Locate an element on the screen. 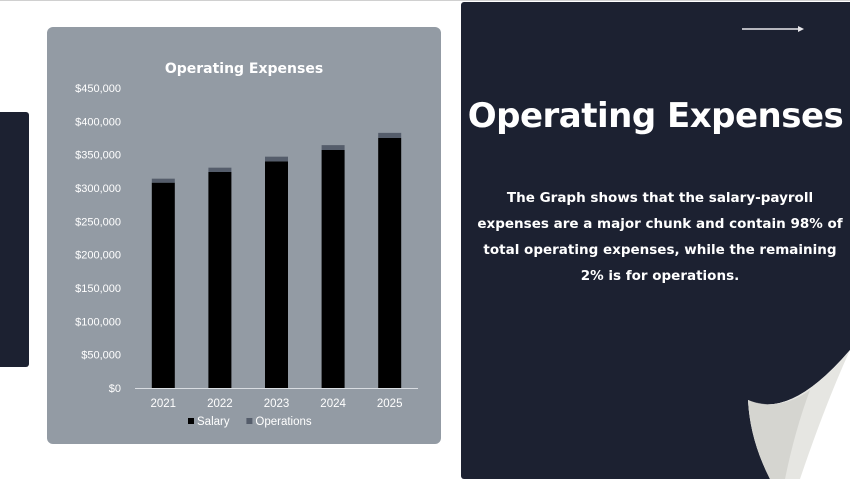 This screenshot has width=850, height=479. x-tick-label: 2025 is located at coordinates (390, 404).